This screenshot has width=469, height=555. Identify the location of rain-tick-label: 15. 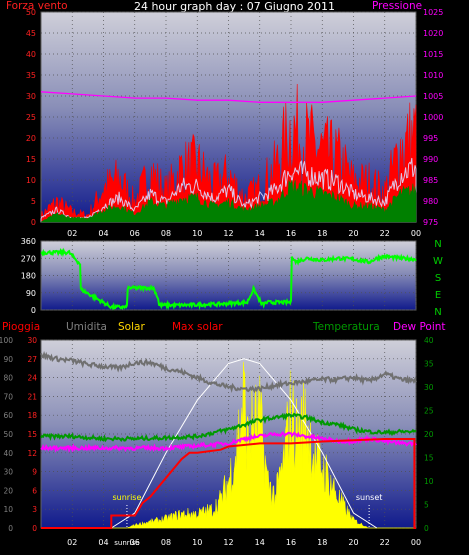
(32, 434).